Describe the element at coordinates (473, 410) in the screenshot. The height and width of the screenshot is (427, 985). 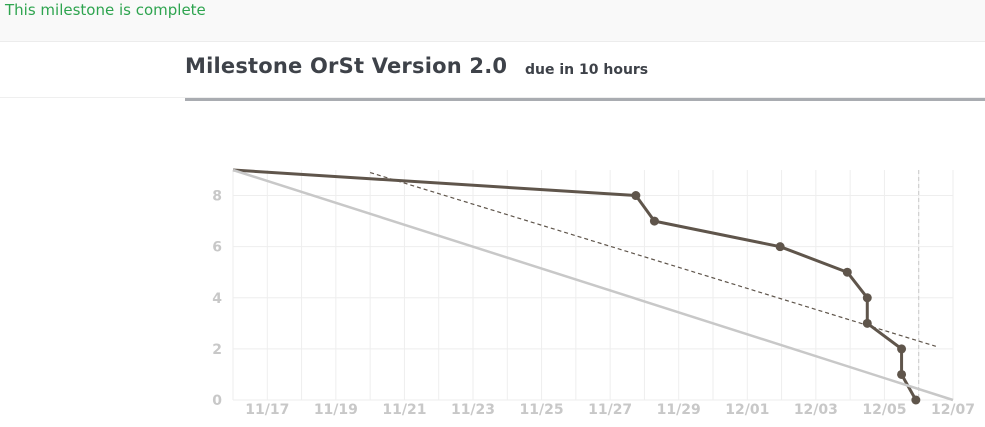
I see `x-tick-label: 11/23` at that location.